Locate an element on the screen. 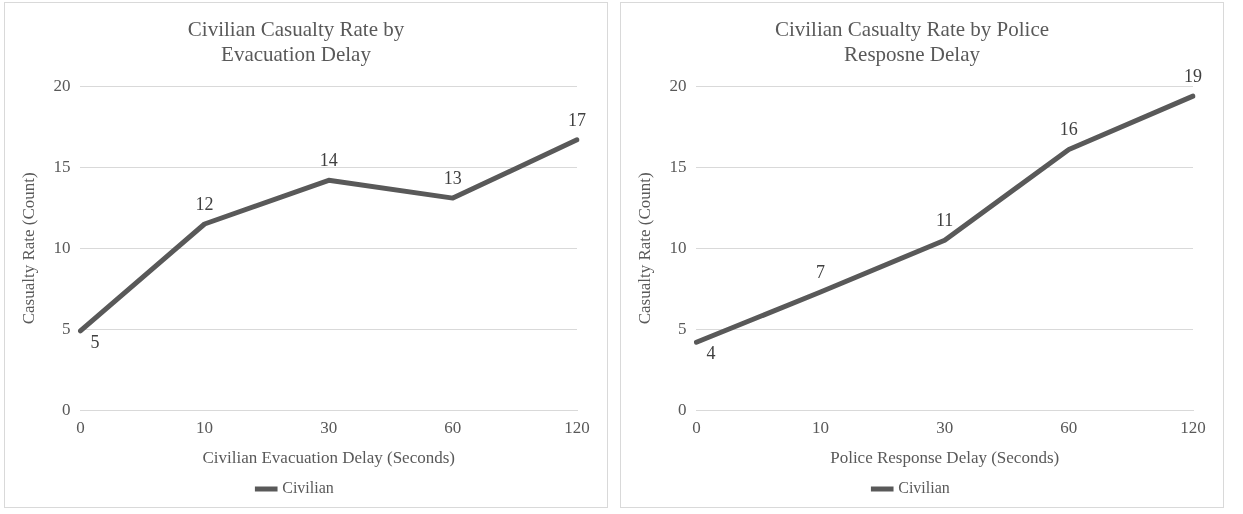  data-label: 5 is located at coordinates (95, 341).